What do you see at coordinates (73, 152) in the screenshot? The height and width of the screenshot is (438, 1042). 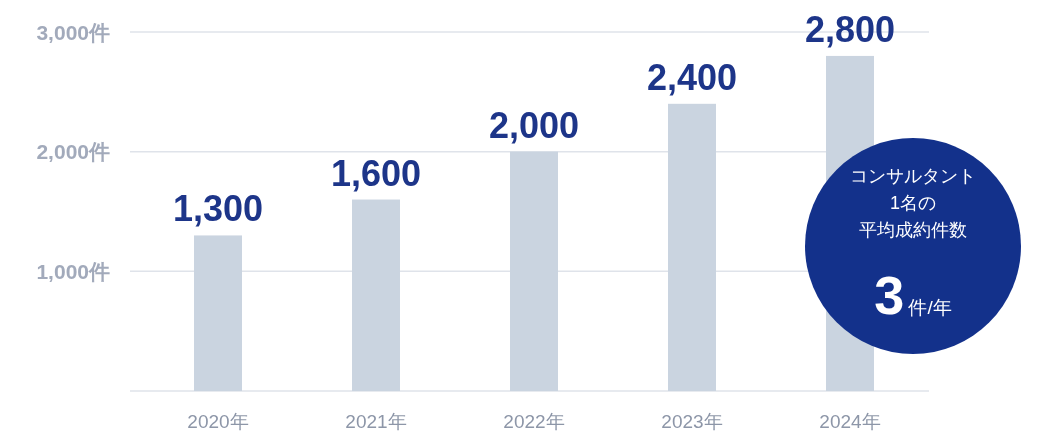 I see `y-tick-label: 2,000件` at bounding box center [73, 152].